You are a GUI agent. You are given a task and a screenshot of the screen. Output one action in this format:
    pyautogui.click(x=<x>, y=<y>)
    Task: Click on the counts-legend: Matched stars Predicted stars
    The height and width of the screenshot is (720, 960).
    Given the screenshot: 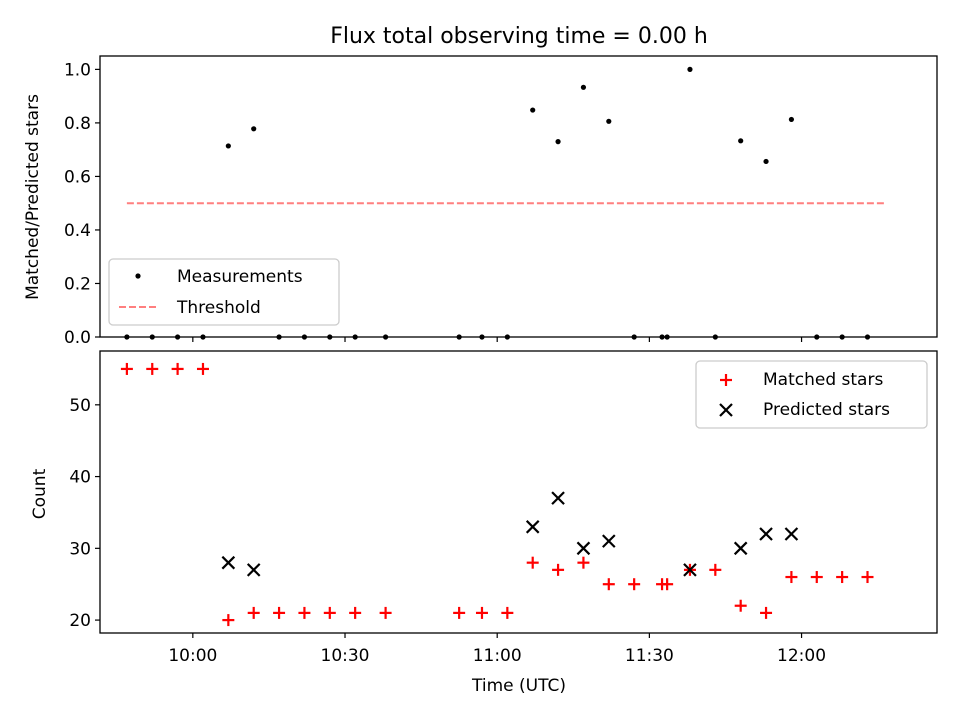 What is the action you would take?
    pyautogui.click(x=811, y=394)
    